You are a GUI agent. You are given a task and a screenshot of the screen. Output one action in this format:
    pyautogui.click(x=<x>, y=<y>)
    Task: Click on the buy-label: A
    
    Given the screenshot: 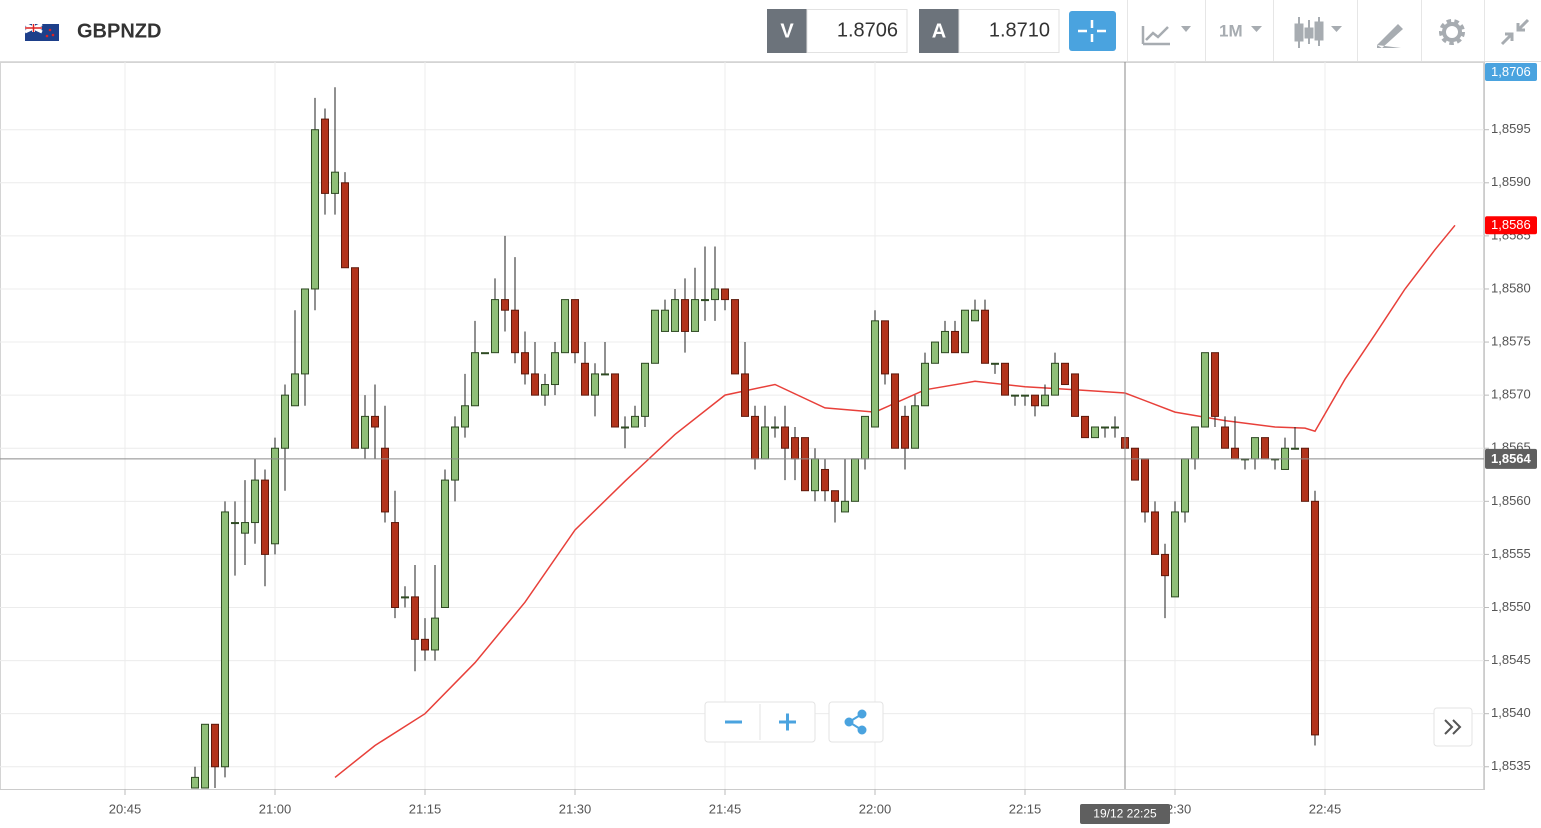 What is the action you would take?
    pyautogui.click(x=939, y=31)
    